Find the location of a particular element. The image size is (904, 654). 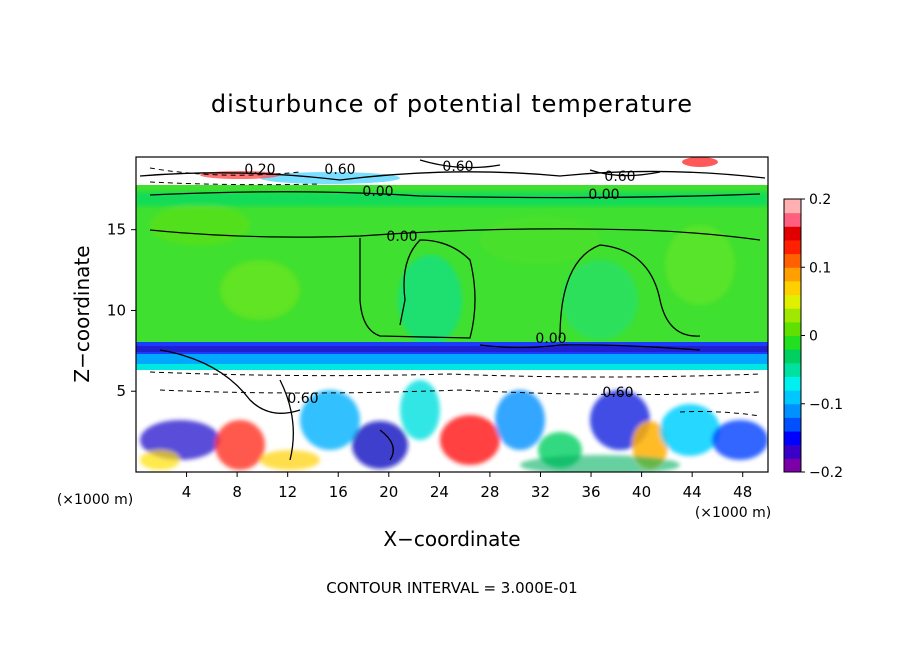

x-axis: 4 8 12 16 20 24 28 32 36 40 44 48 is located at coordinates (467, 486).